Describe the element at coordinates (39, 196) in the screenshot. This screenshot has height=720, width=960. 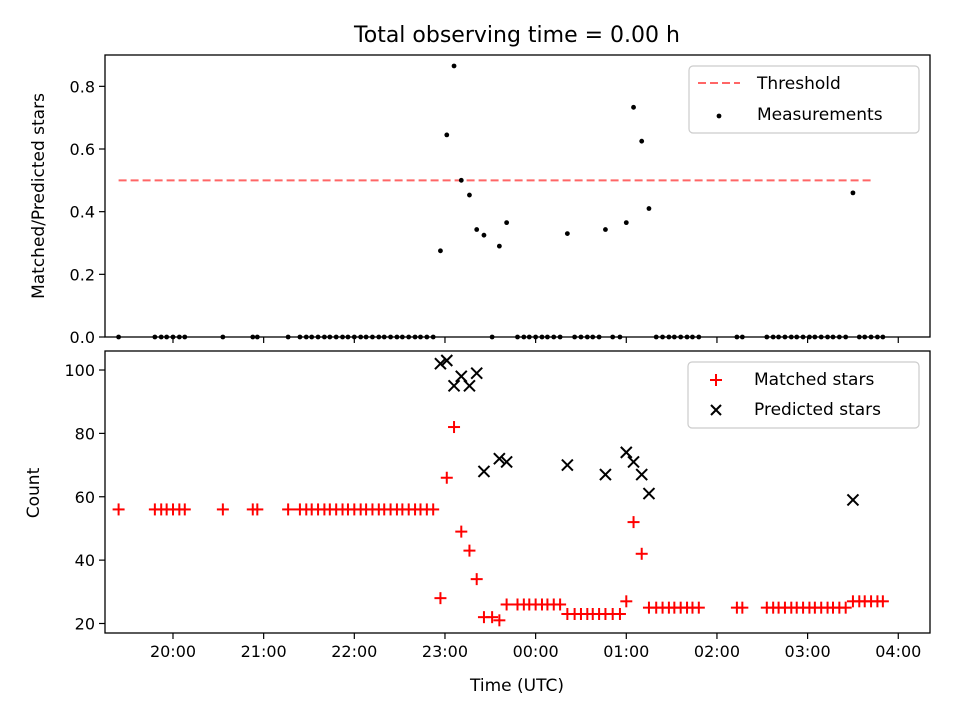
I see `top-y-axis-label: Matched/Predicted stars` at that location.